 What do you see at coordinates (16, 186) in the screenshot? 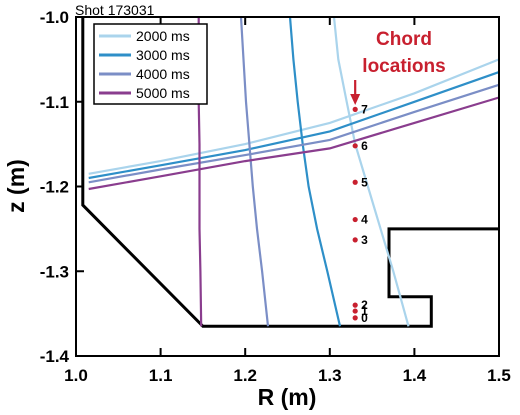
I see `y-axis-label: z (m)` at bounding box center [16, 186].